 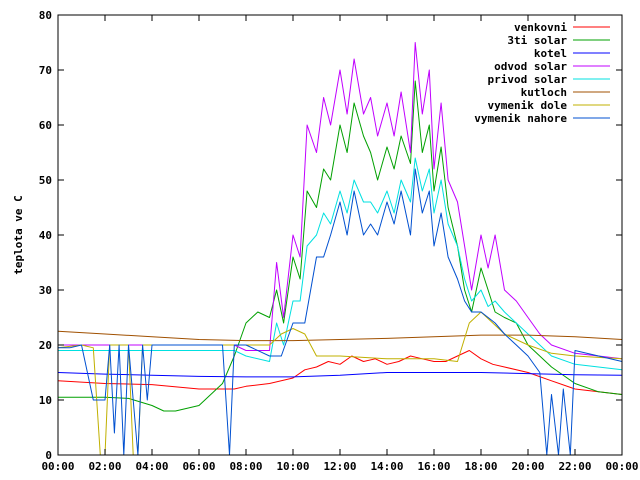 What do you see at coordinates (57, 466) in the screenshot?
I see `x-tick-label-0: 00:00` at bounding box center [57, 466].